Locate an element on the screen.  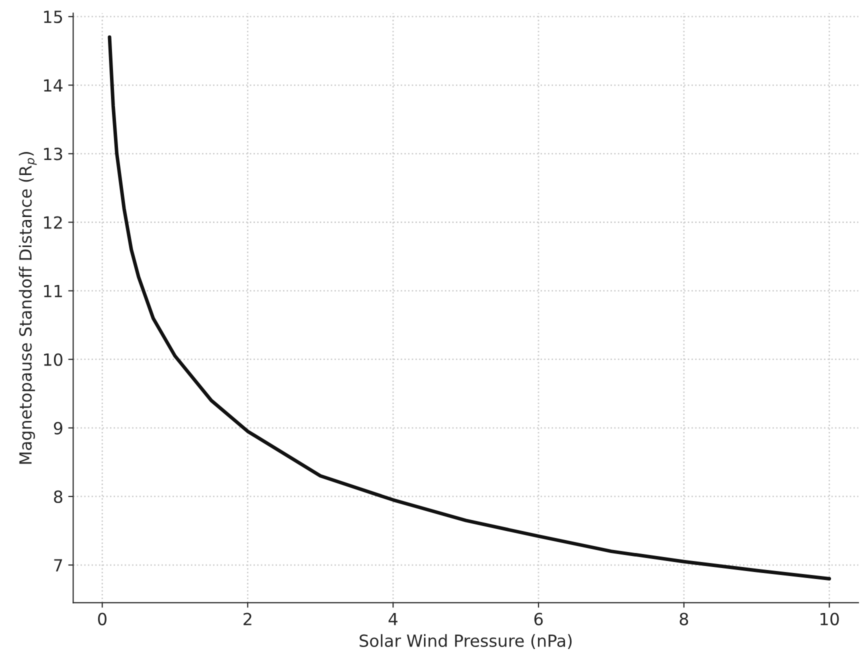
y-tick-label: 15 is located at coordinates (53, 17).